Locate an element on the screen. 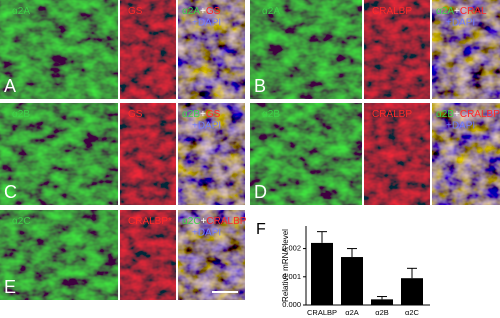 The width and height of the screenshot is (500, 318). y-tick-label: 0.002 is located at coordinates (291, 248).